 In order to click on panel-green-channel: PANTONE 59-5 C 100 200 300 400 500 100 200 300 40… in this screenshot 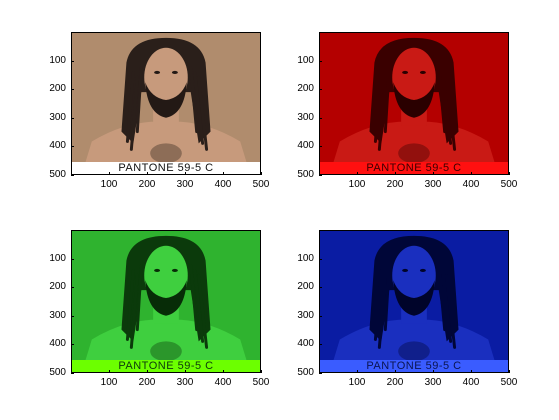, I will do `click(159, 309)`.